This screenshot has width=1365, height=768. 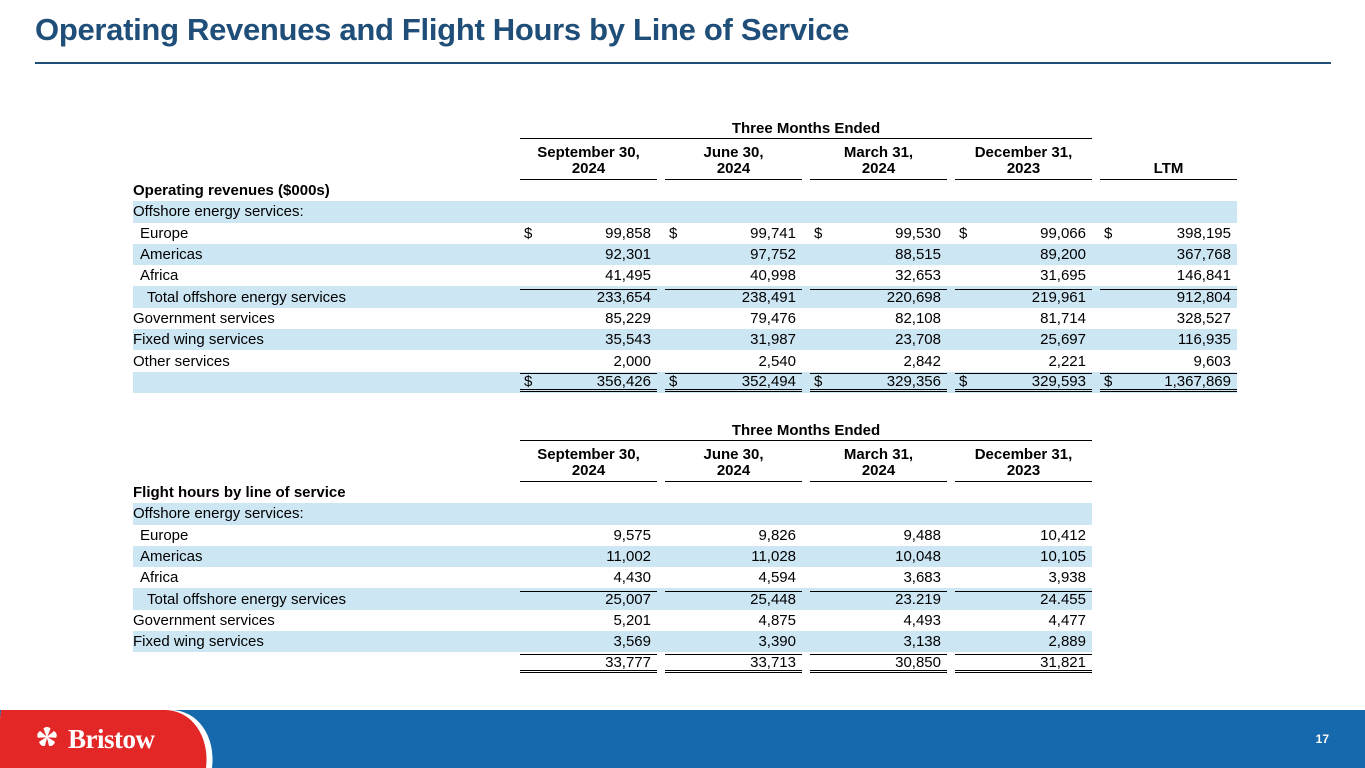 I want to click on row-label: Operating revenues ($000s), so click(x=231, y=191).